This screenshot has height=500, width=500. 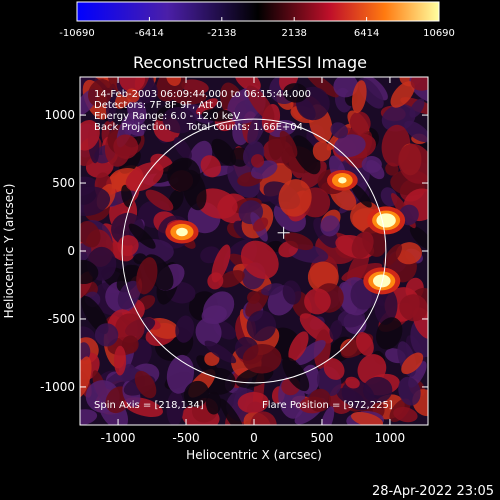 What do you see at coordinates (202, 94) in the screenshot?
I see `annotation-time: 14-Feb-2003 06:09:44.000 to 06:15:44.000` at bounding box center [202, 94].